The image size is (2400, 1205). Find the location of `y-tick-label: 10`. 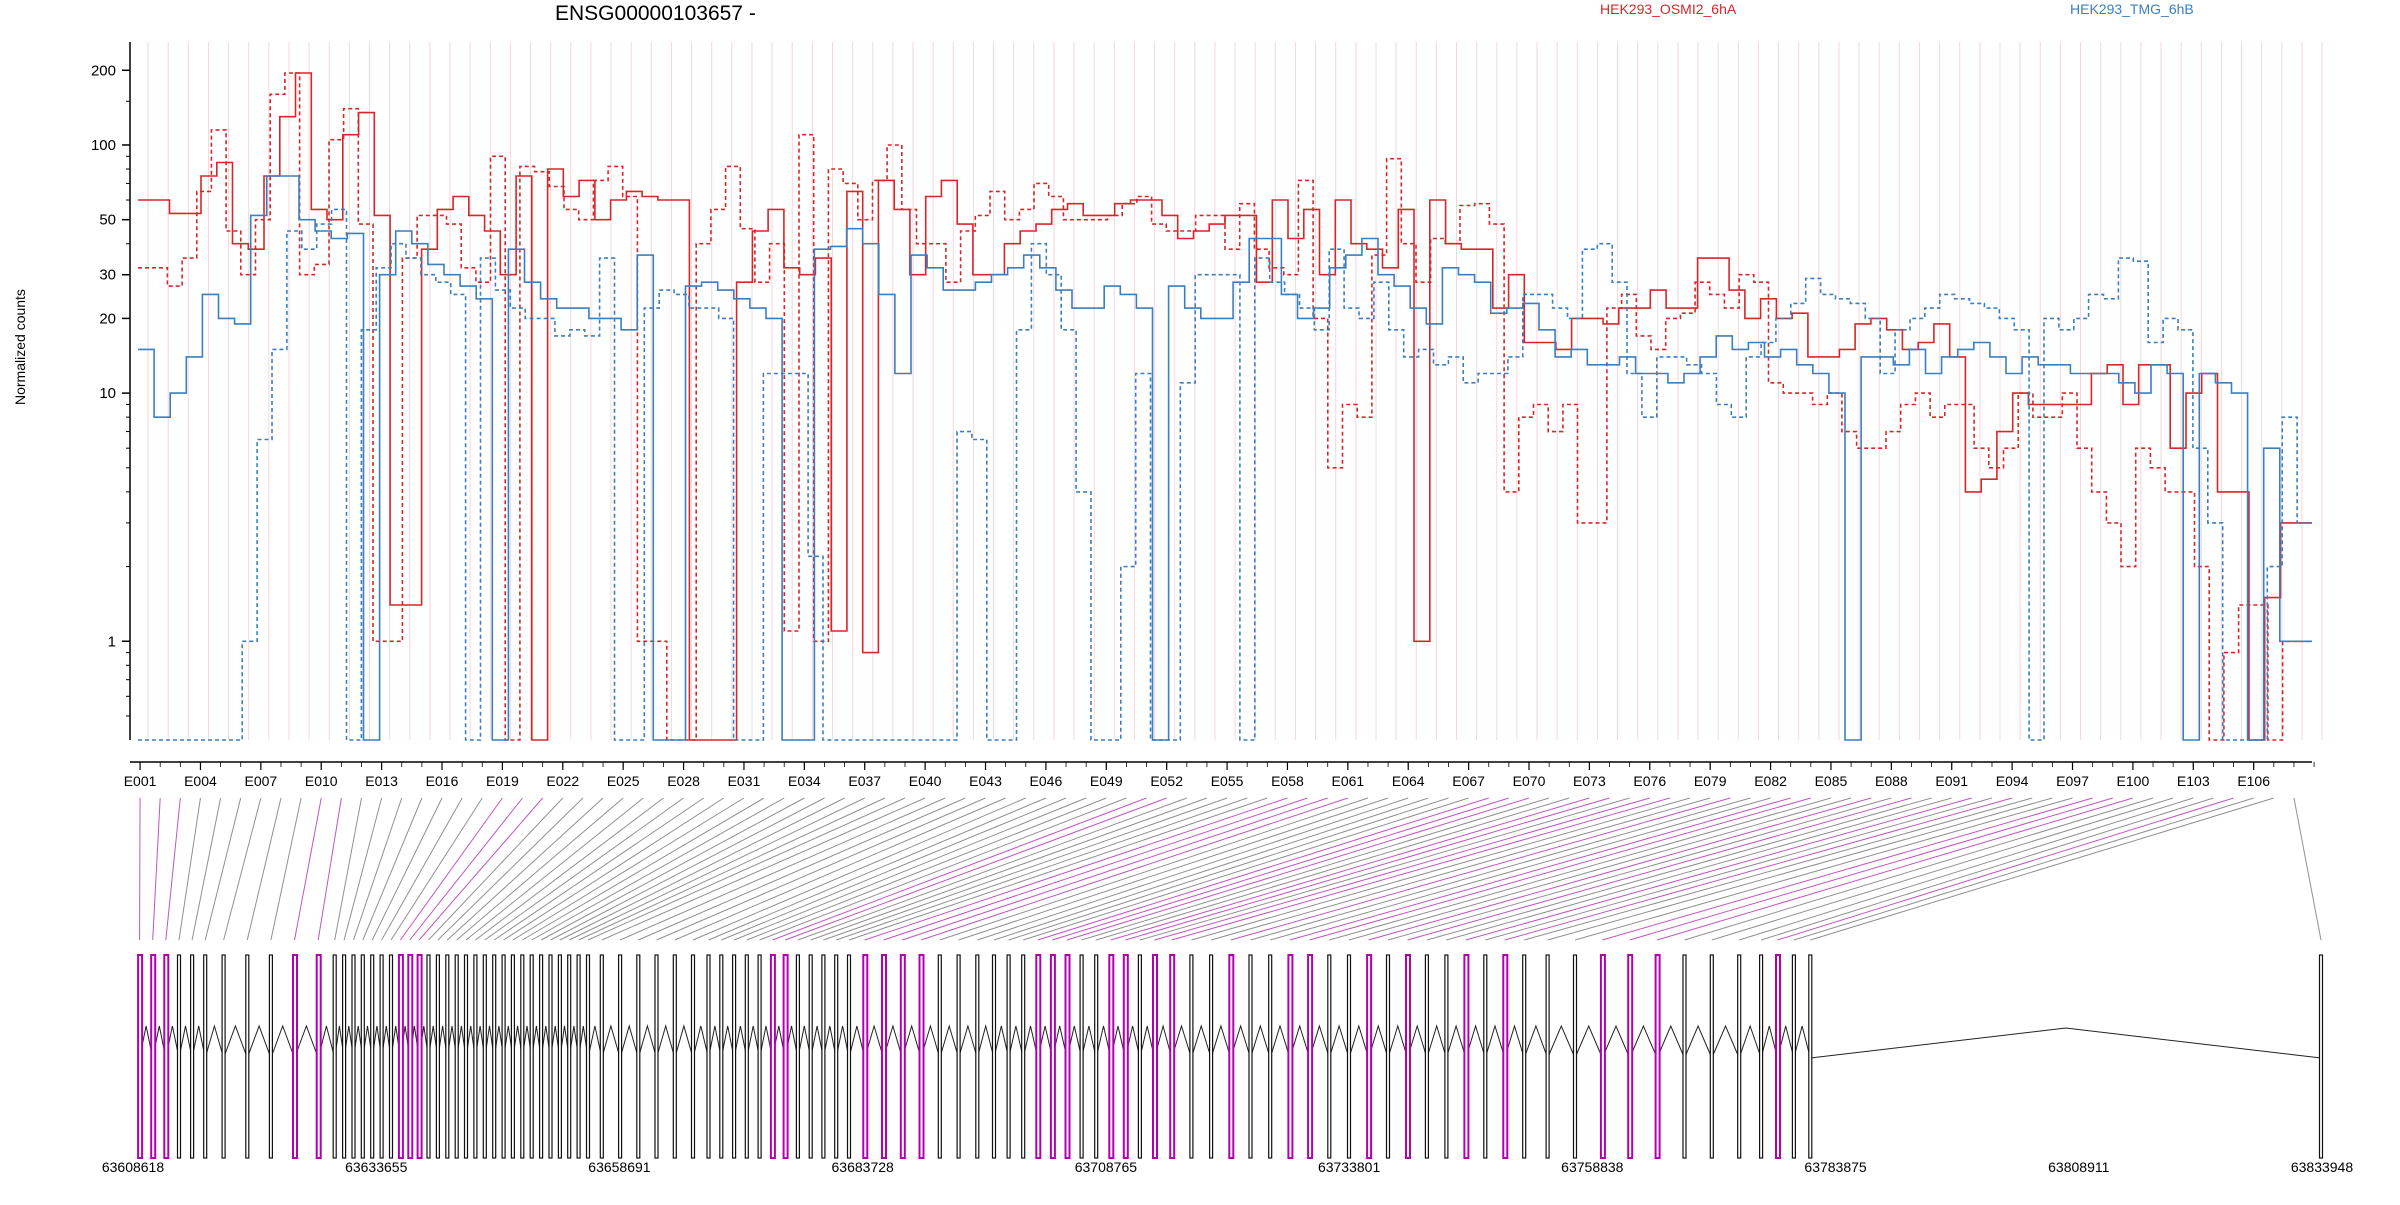

y-tick-label: 10 is located at coordinates (107, 393).